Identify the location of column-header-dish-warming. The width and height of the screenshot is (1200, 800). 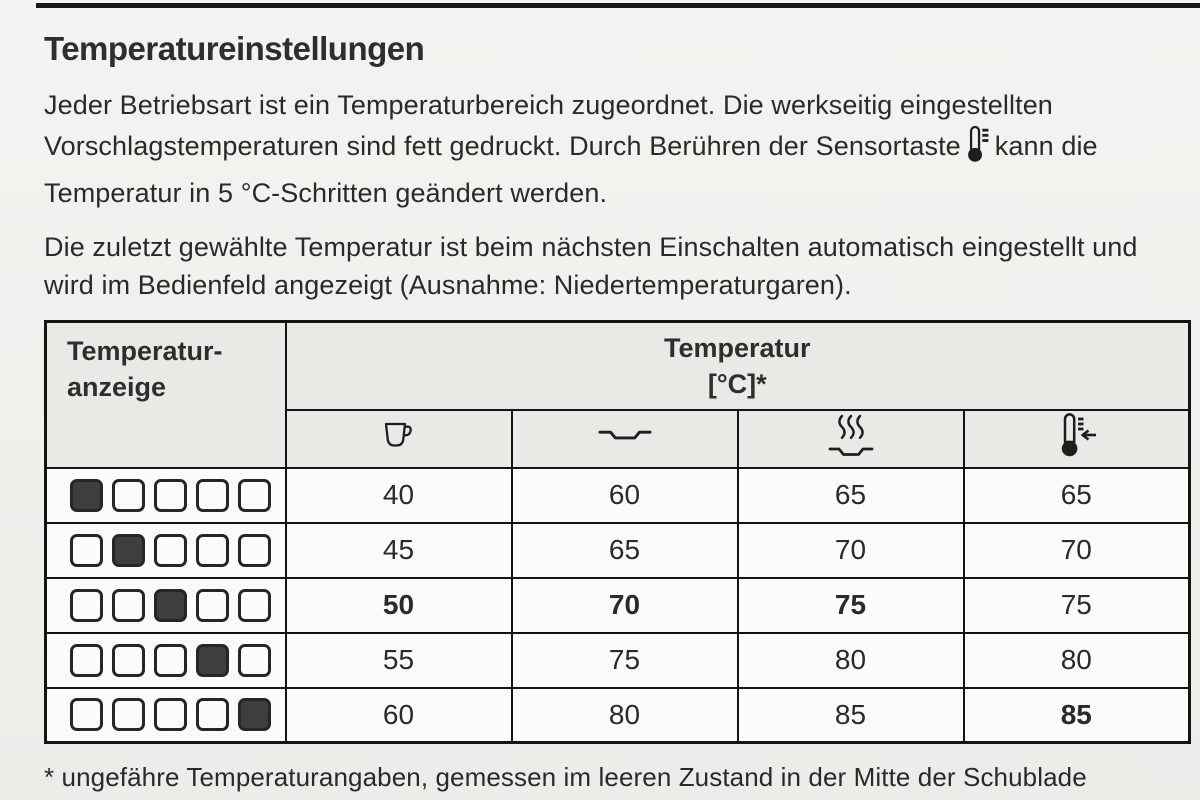
(624, 438).